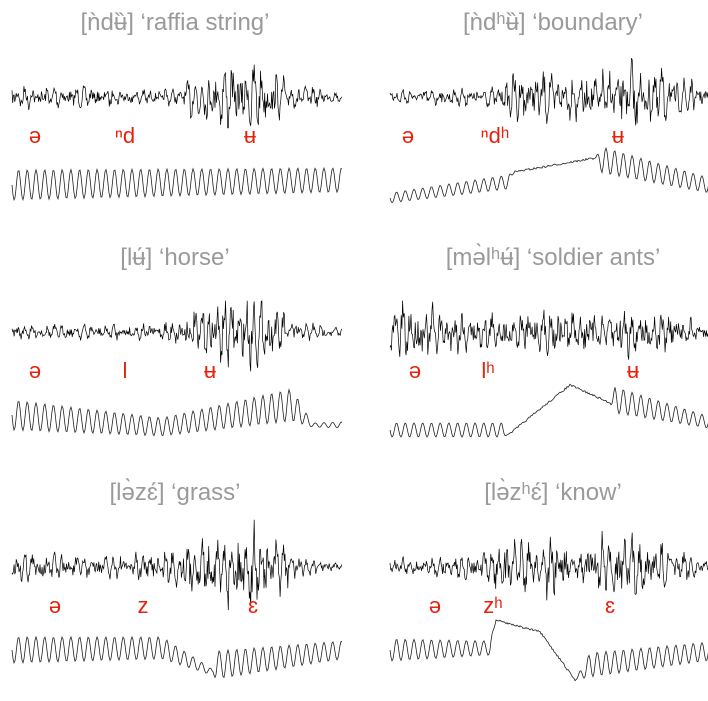  Describe the element at coordinates (492, 605) in the screenshot. I see `segment-label: zʰ` at that location.